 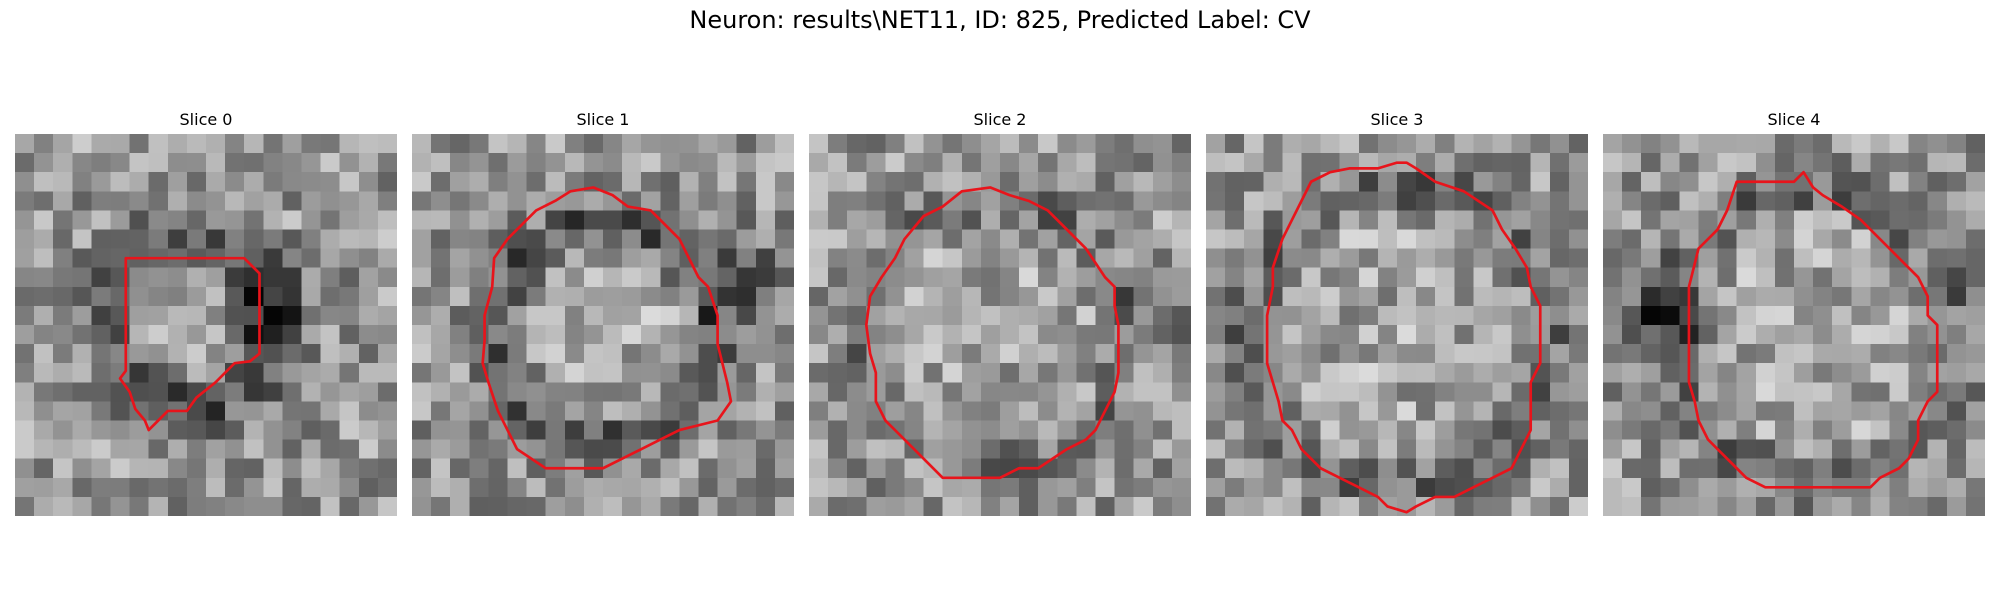 I want to click on slice-panel-4: Slice 4, so click(x=1794, y=313).